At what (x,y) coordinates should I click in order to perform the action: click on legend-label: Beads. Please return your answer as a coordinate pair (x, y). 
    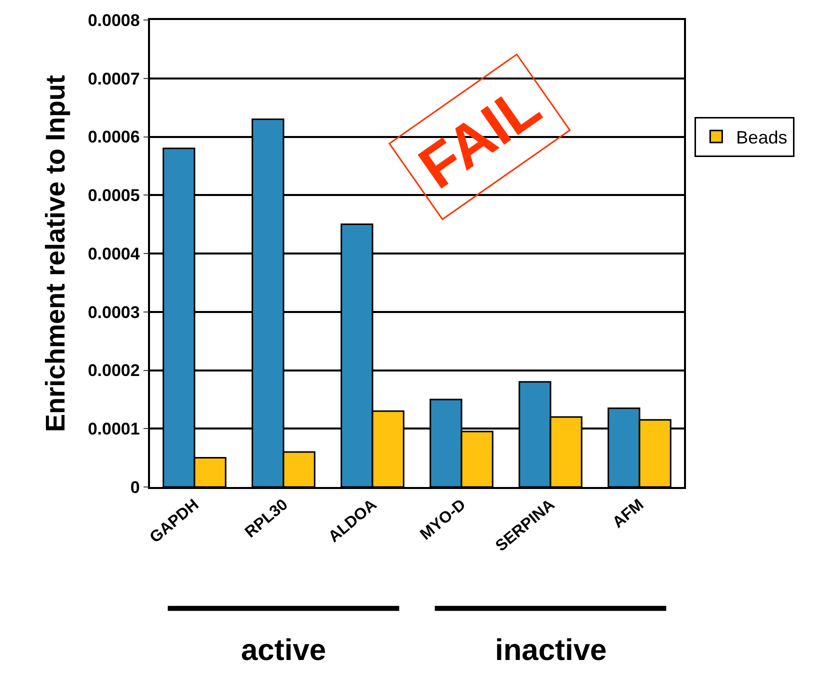
    Looking at the image, I should click on (762, 137).